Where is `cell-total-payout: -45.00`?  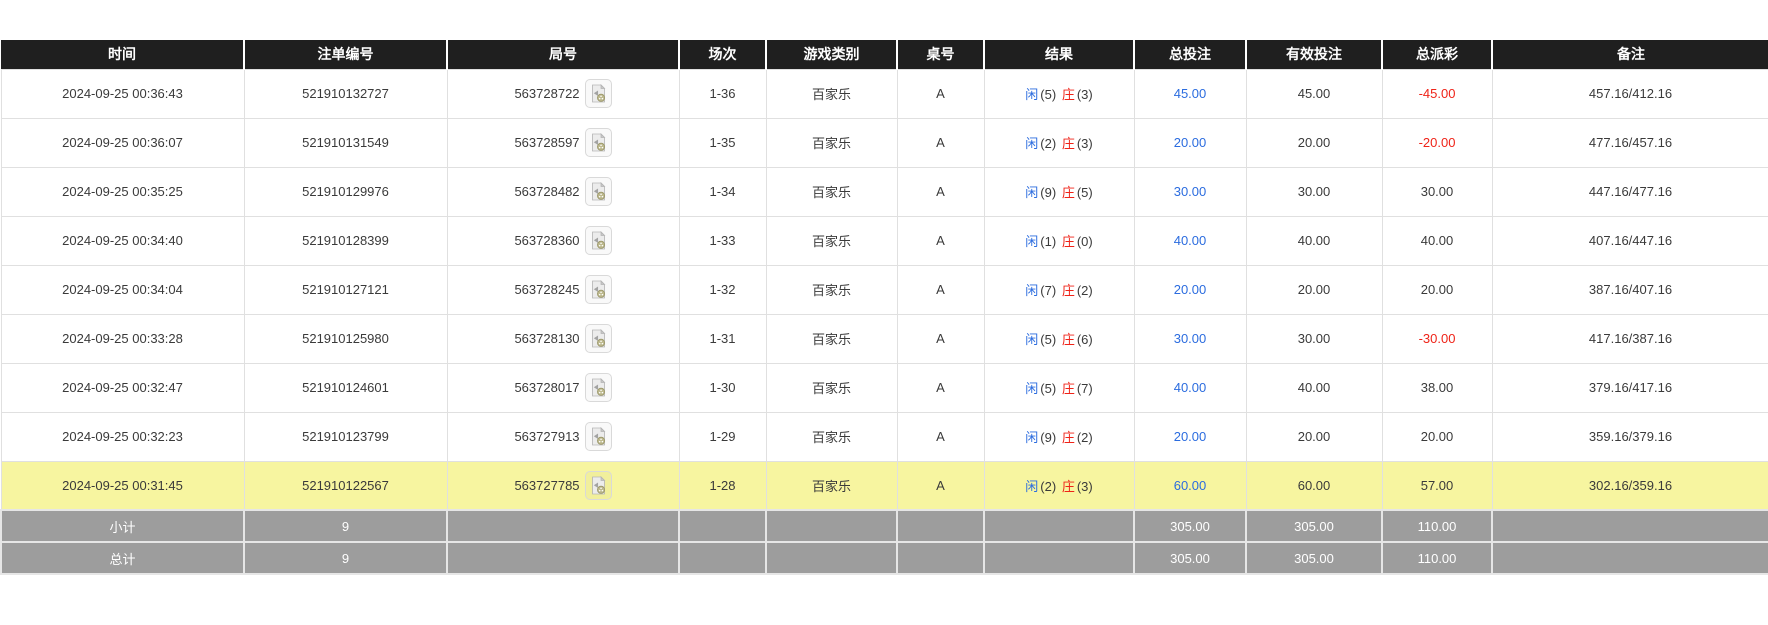
cell-total-payout: -45.00 is located at coordinates (1437, 93).